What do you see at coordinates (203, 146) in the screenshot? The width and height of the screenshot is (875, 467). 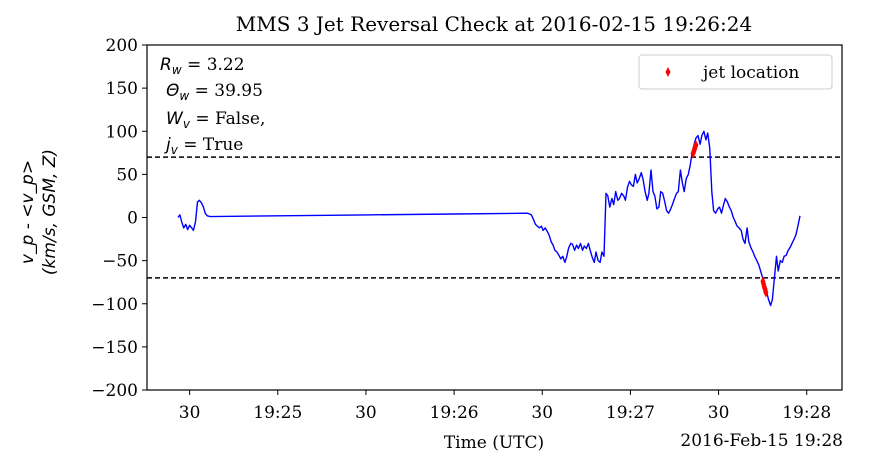 I see `annotation-j-v: jv = True` at bounding box center [203, 146].